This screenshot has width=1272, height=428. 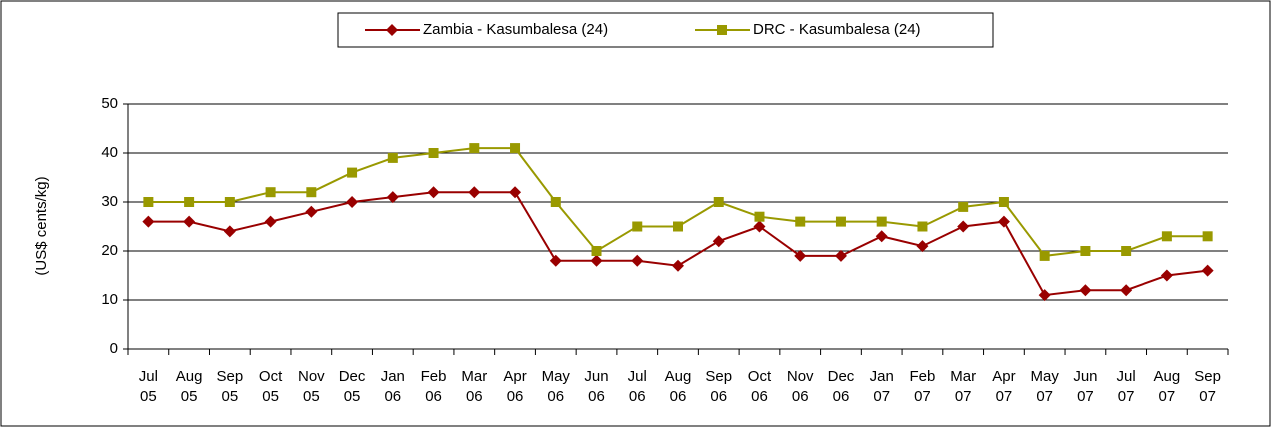 I want to click on x-tick-label: Oct 05, so click(x=270, y=386).